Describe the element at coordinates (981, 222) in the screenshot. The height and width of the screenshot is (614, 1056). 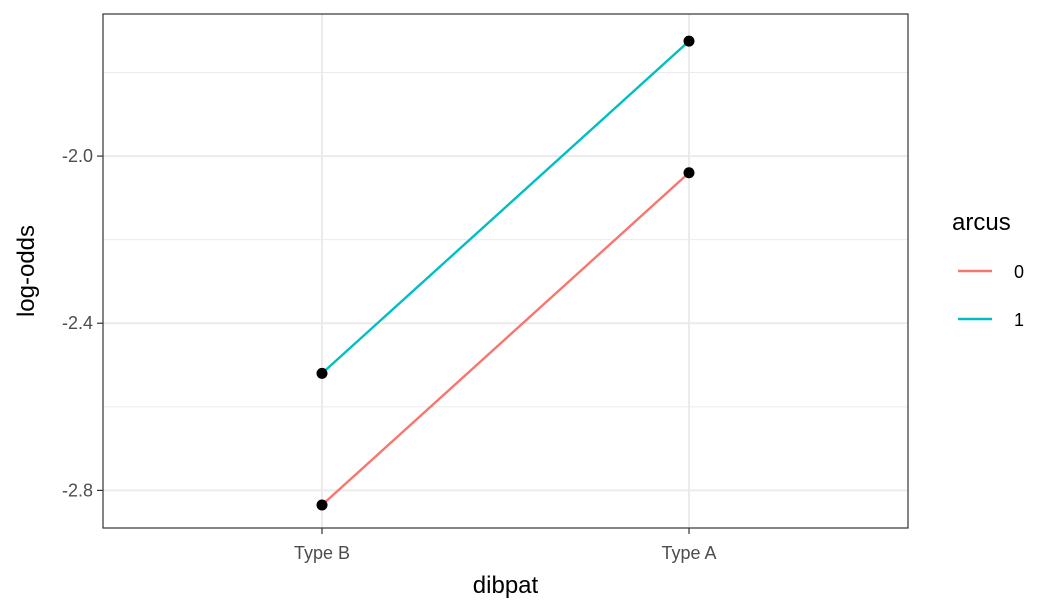
I see `legend-title: arcus` at that location.